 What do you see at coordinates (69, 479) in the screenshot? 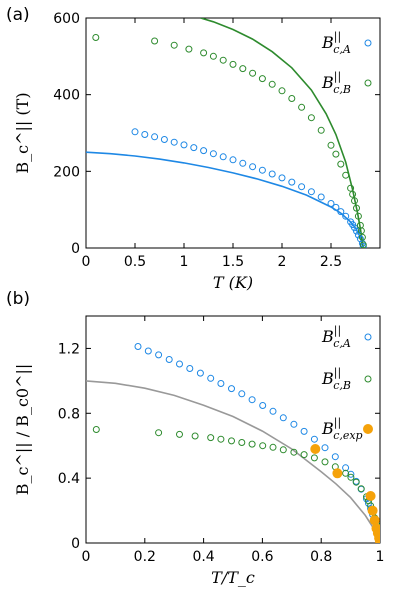
I see `y-tick-label: 0.4` at bounding box center [69, 479].